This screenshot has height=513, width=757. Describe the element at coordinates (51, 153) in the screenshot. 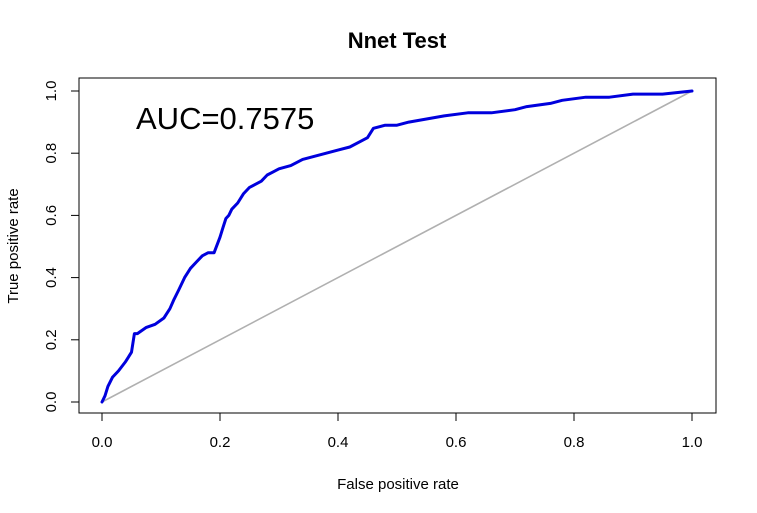

I see `y-tick-label: 0.8` at that location.